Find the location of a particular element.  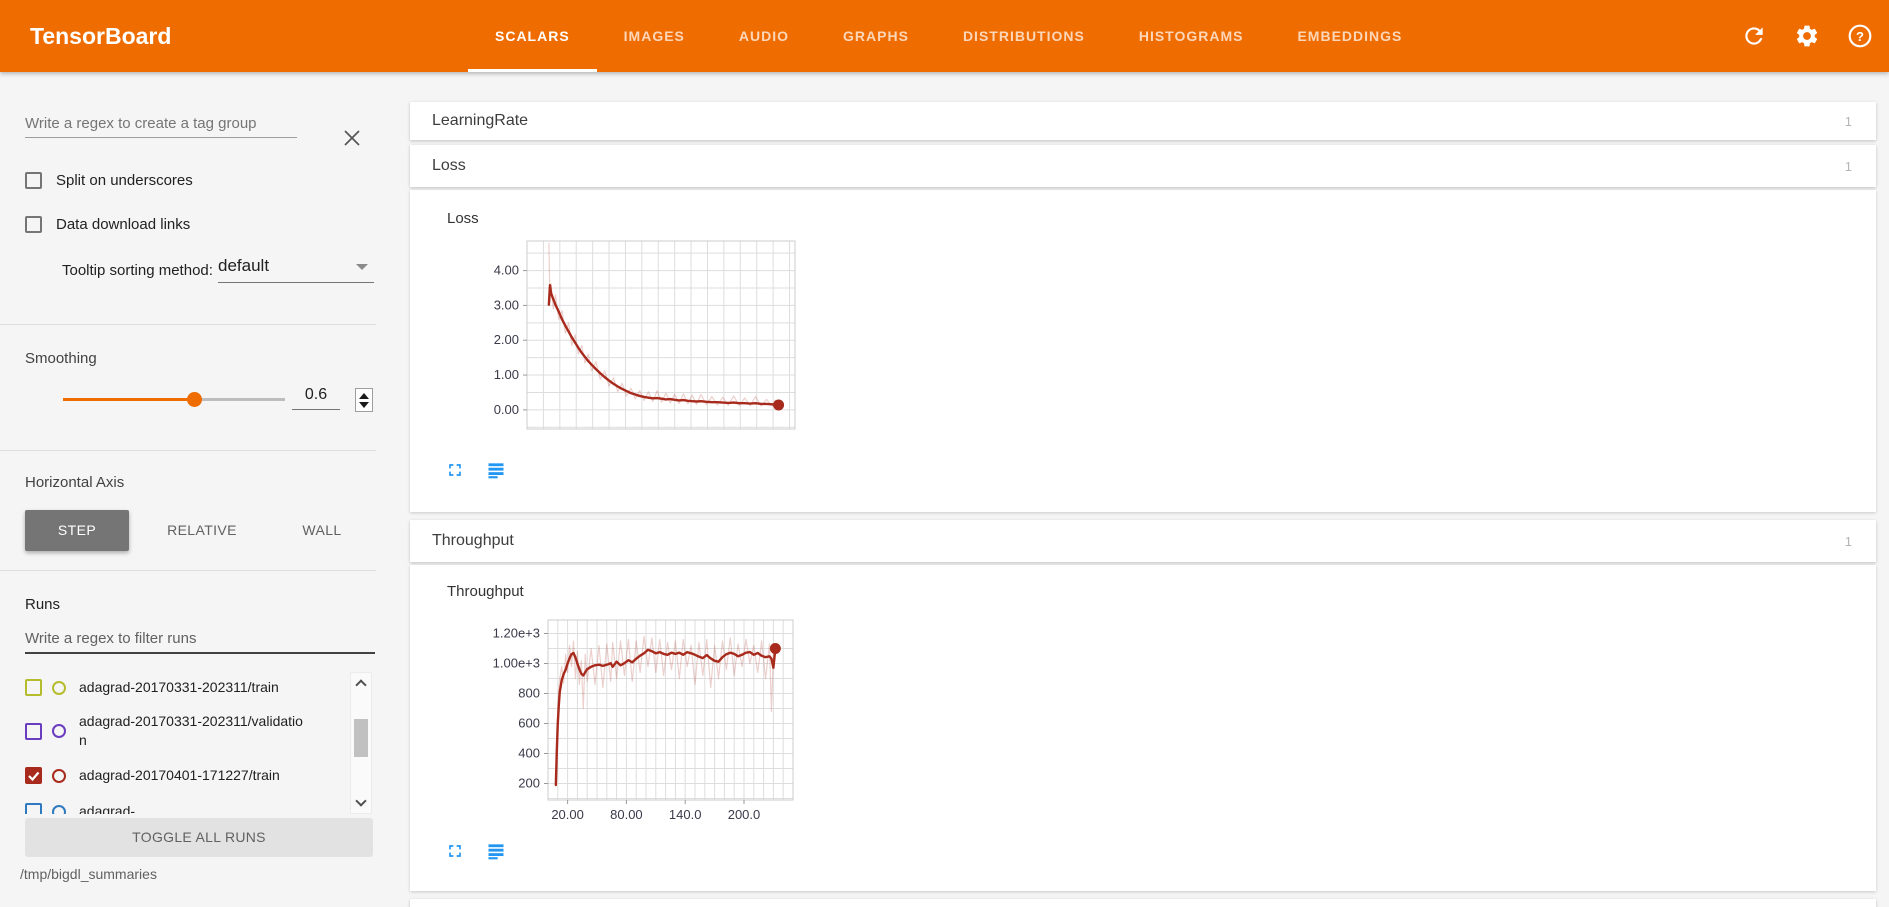

axis-wall-button: WALL is located at coordinates (322, 530).